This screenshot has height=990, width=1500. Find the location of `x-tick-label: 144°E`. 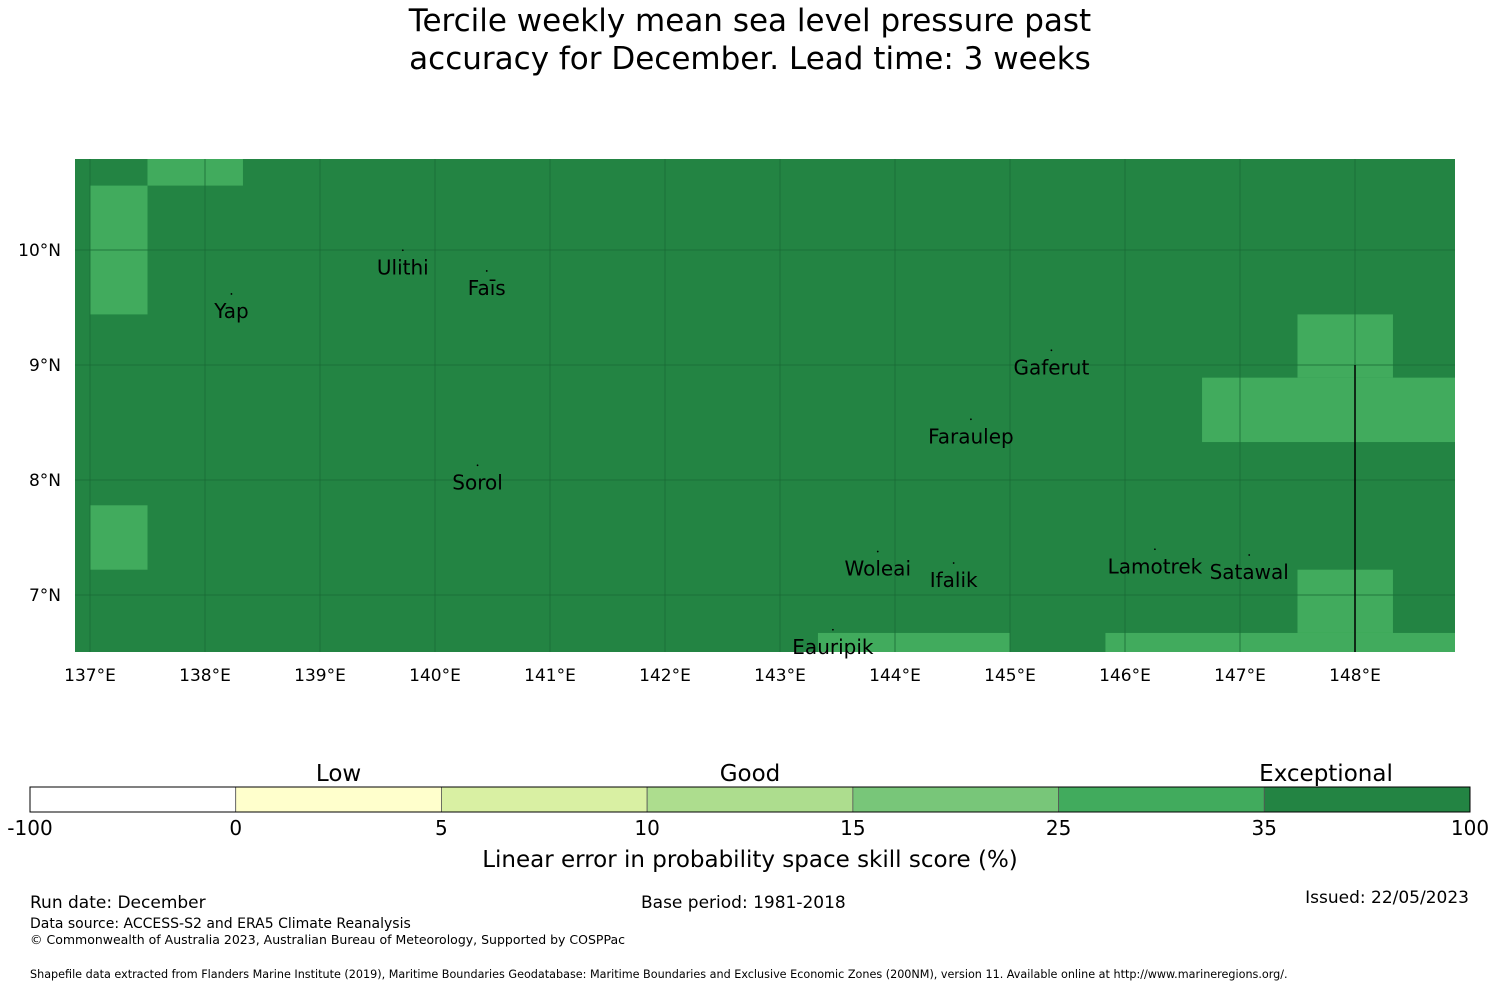

x-tick-label: 144°E is located at coordinates (895, 676).